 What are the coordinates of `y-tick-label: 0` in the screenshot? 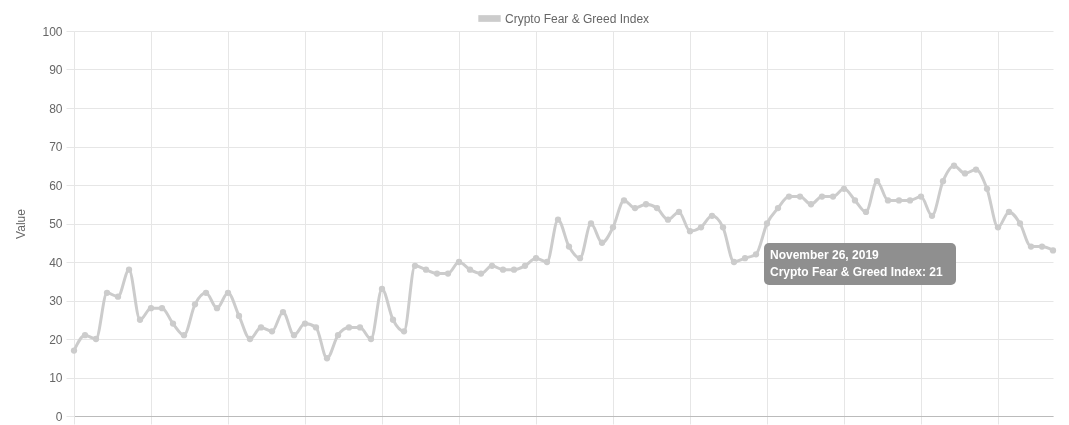 It's located at (59, 416).